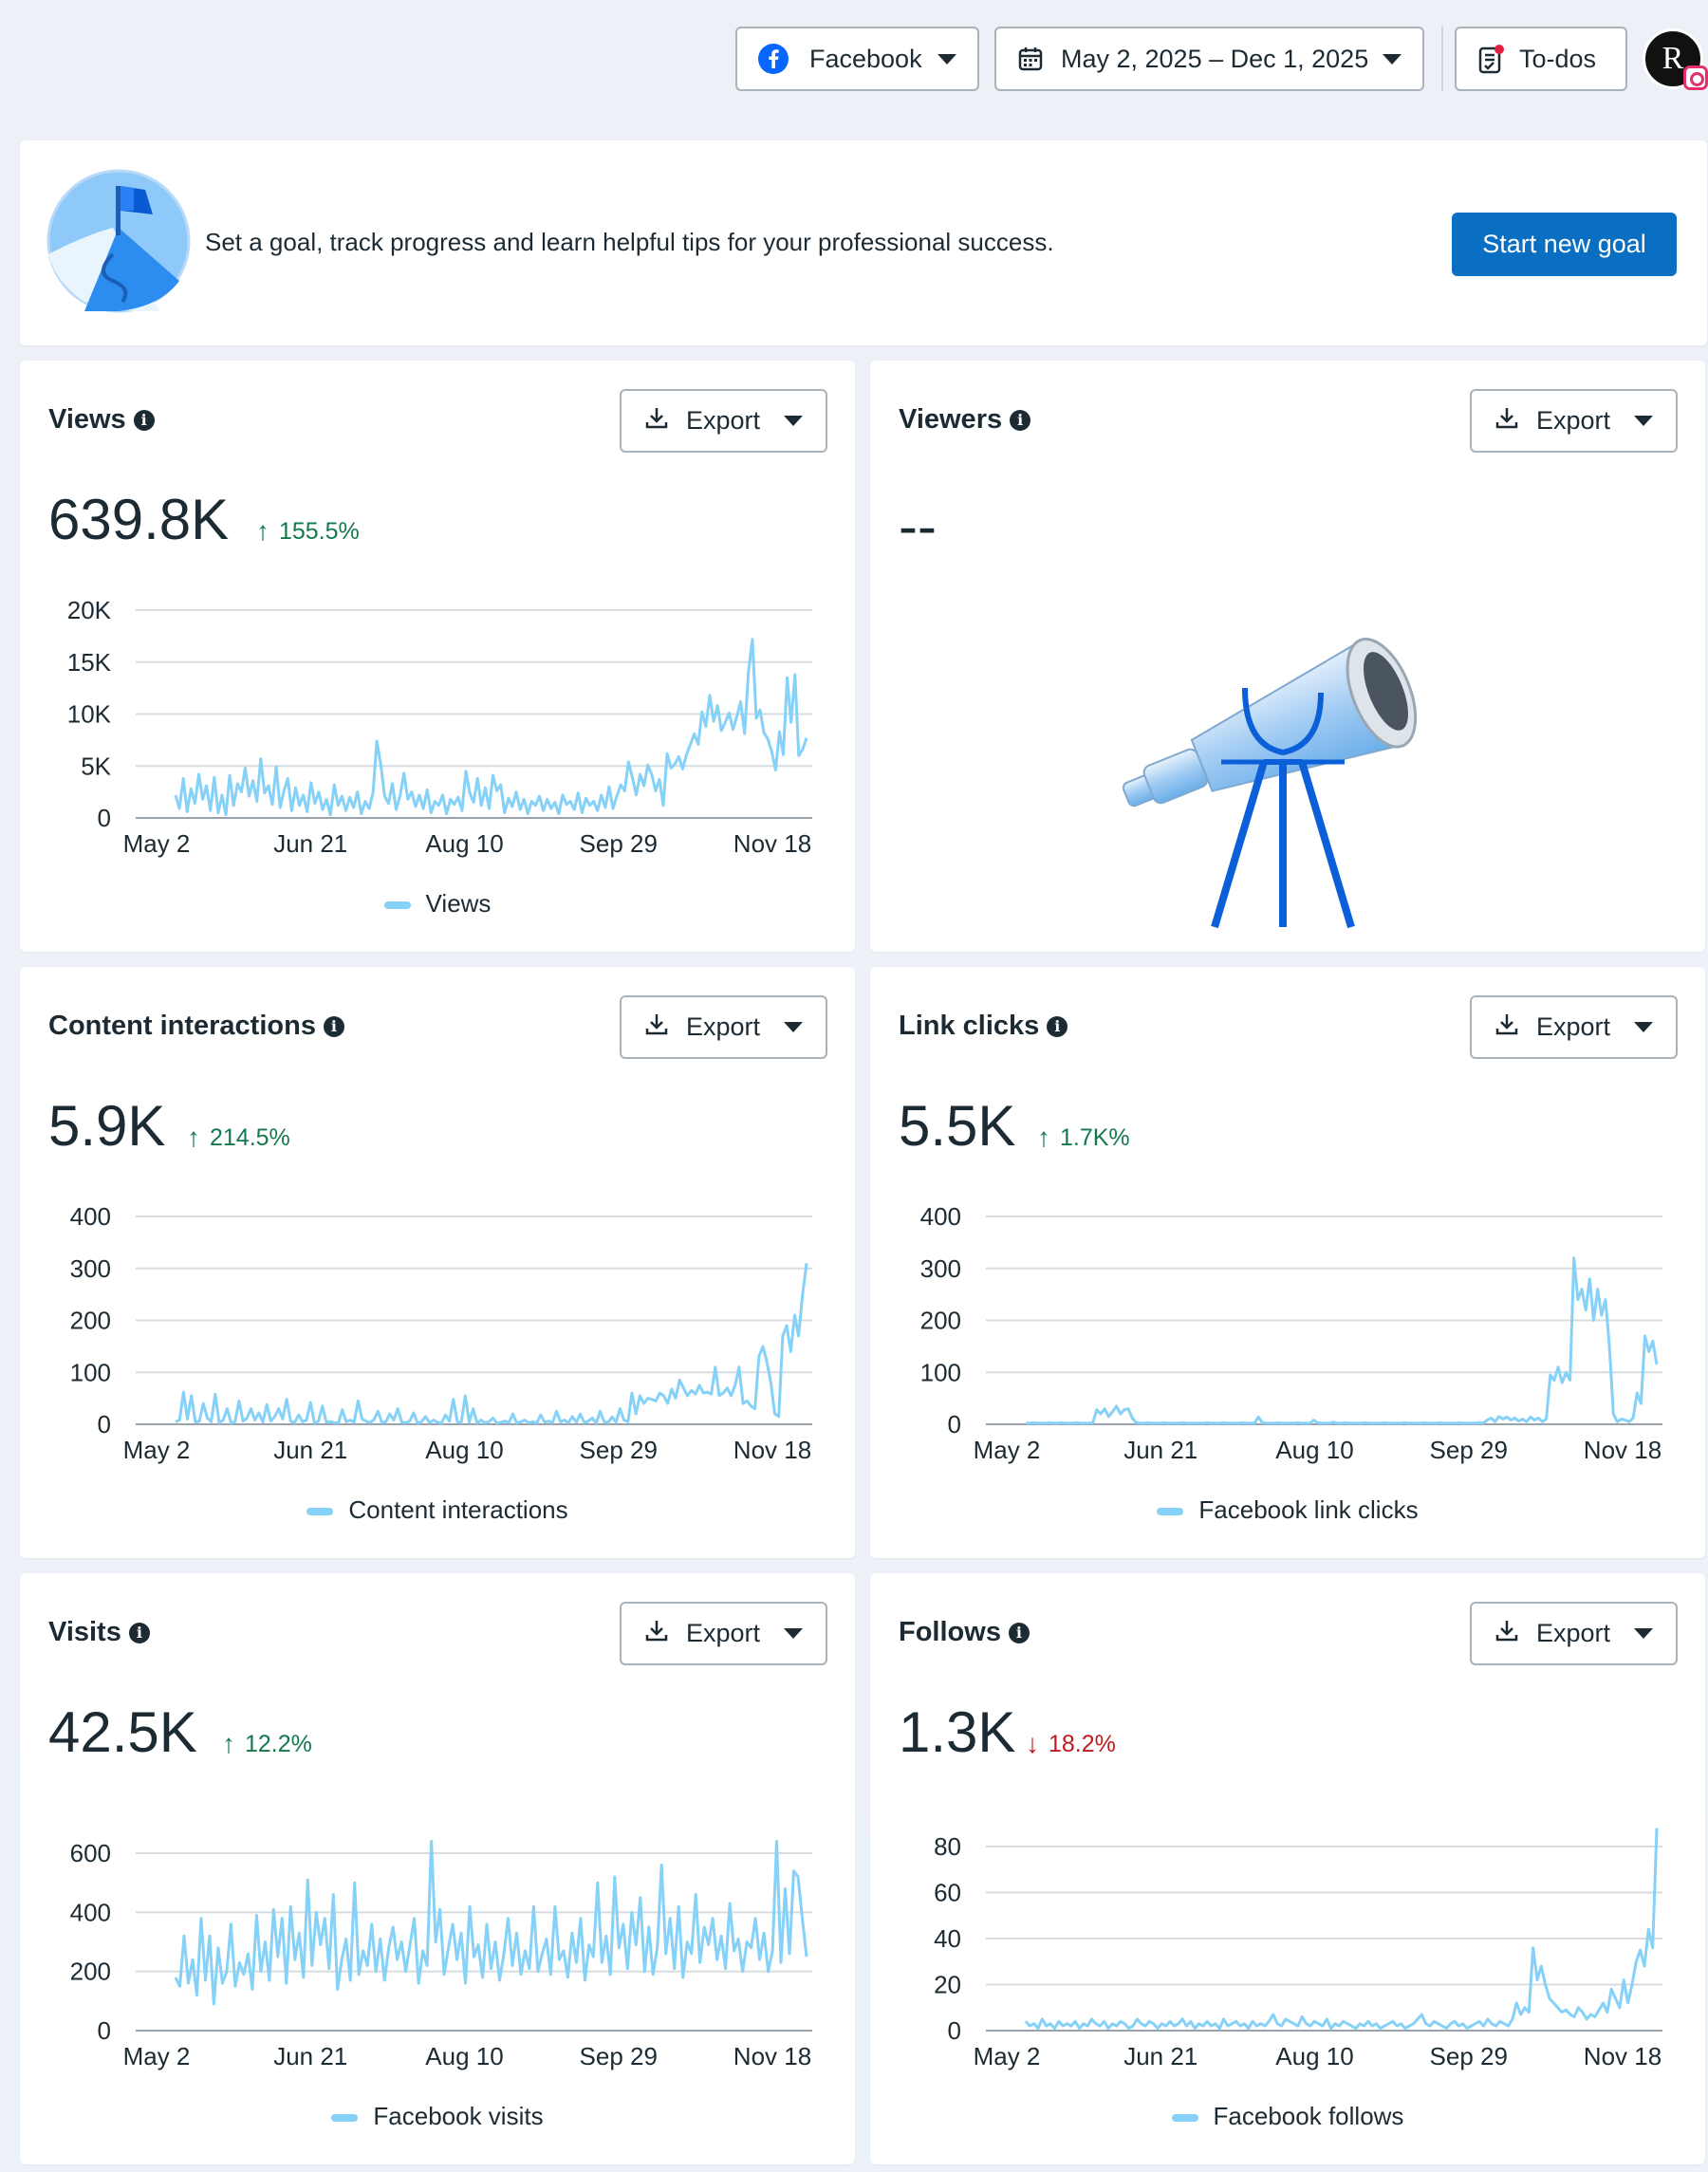 The height and width of the screenshot is (2172, 1708). What do you see at coordinates (1308, 1509) in the screenshot?
I see `legend-label: Facebook link clicks` at bounding box center [1308, 1509].